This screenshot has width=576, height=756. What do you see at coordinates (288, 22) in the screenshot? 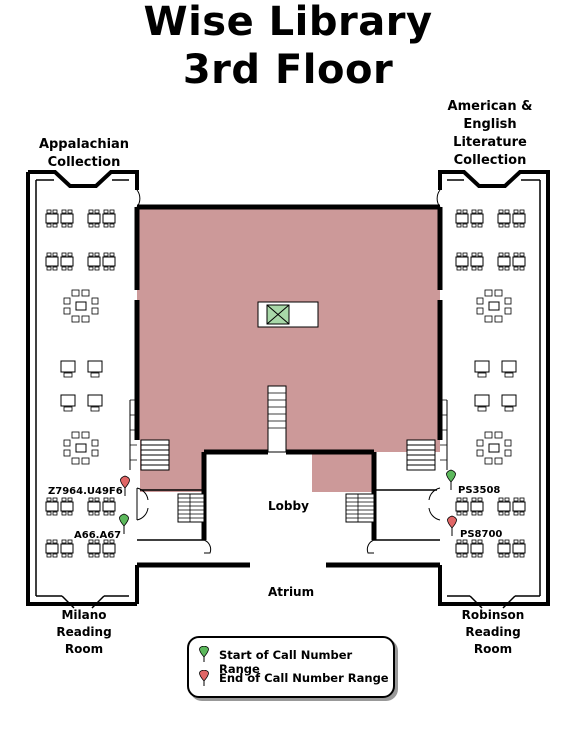
I see `map-title-line1: Wise Library` at bounding box center [288, 22].